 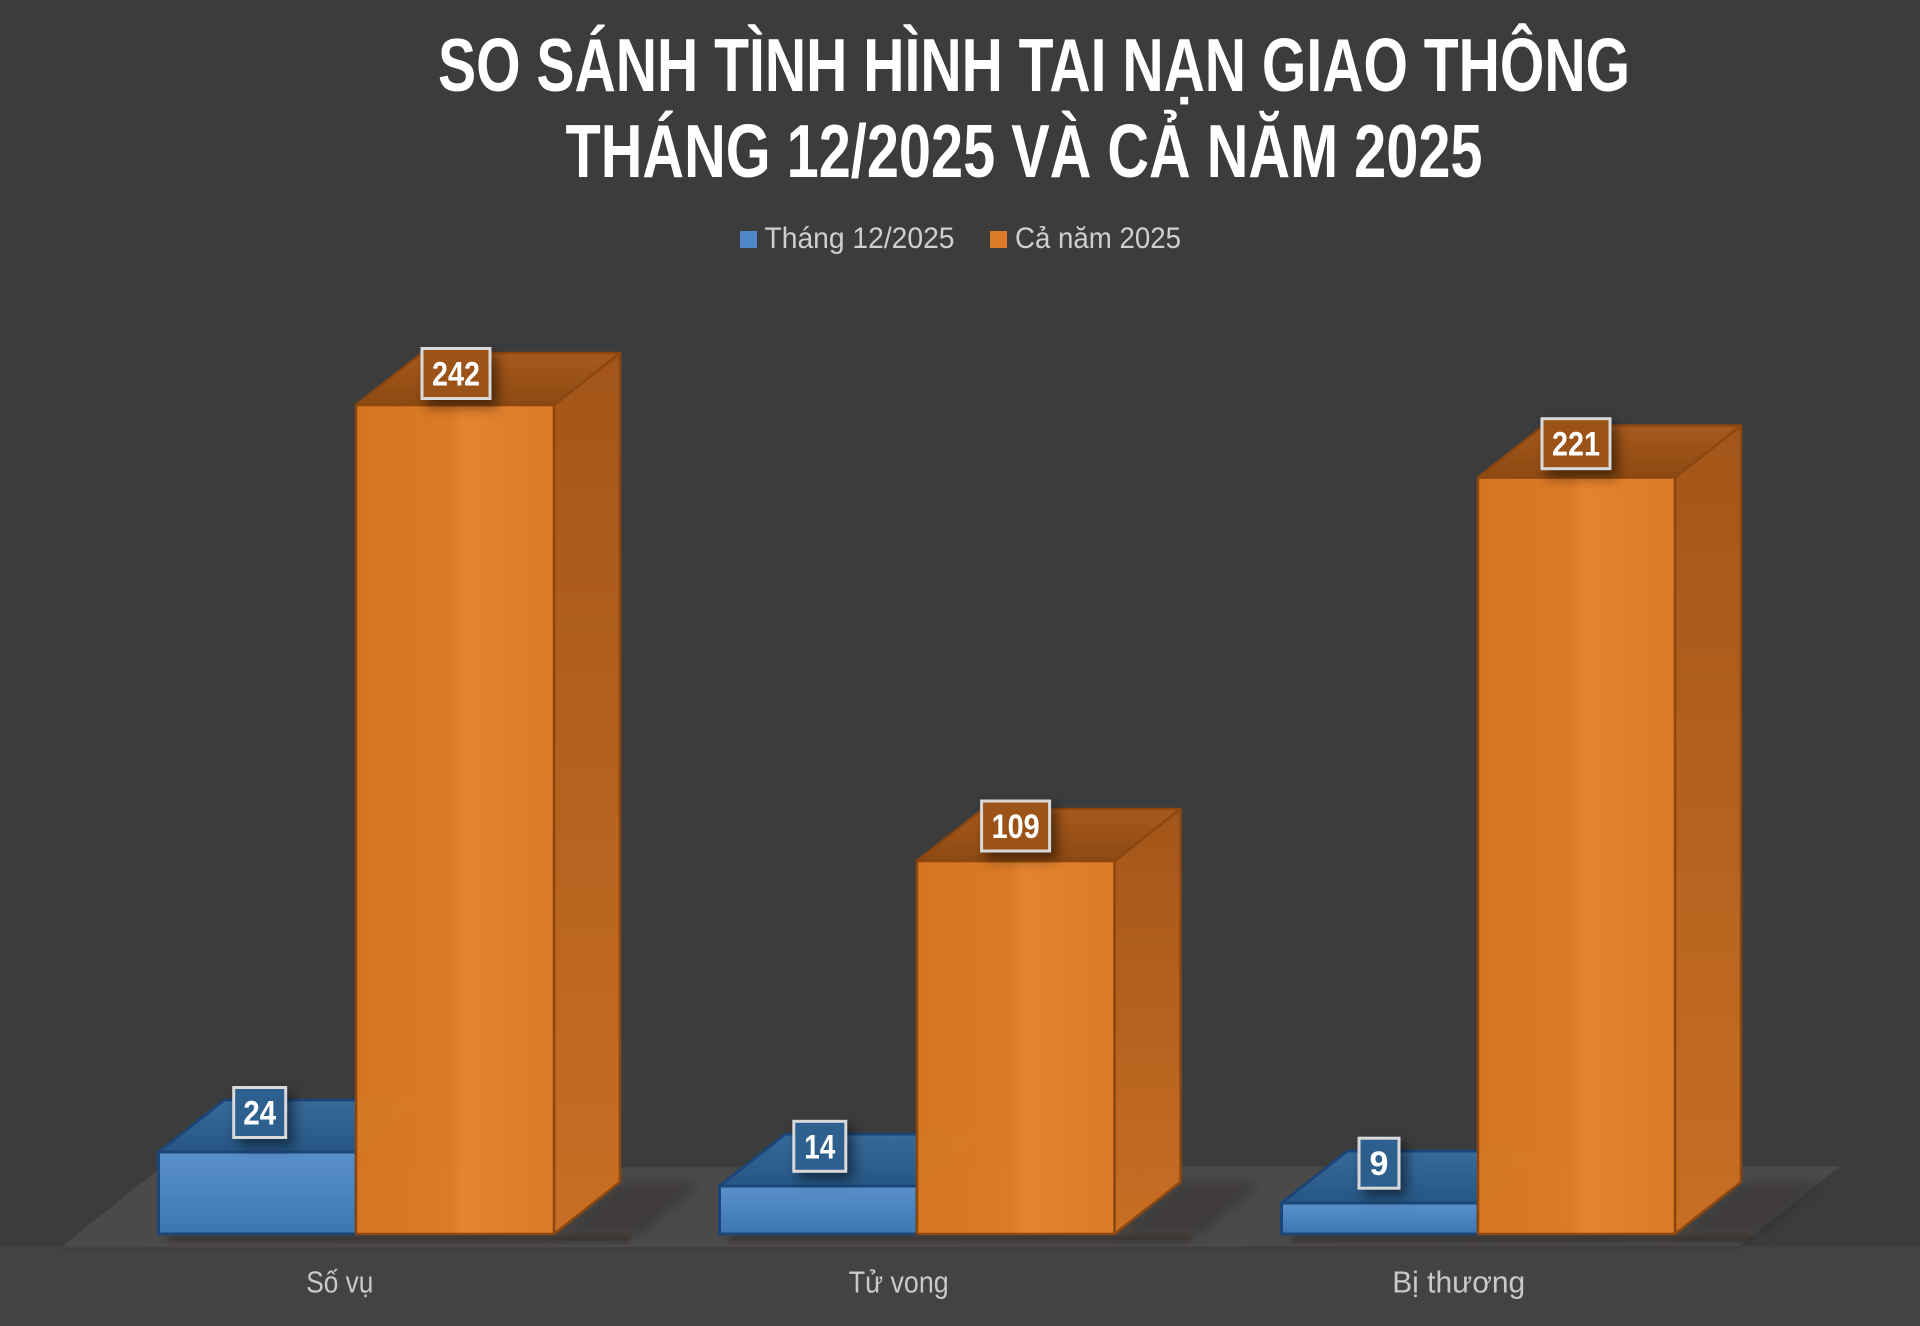 I want to click on svg-text: 9, so click(x=1379, y=1164).